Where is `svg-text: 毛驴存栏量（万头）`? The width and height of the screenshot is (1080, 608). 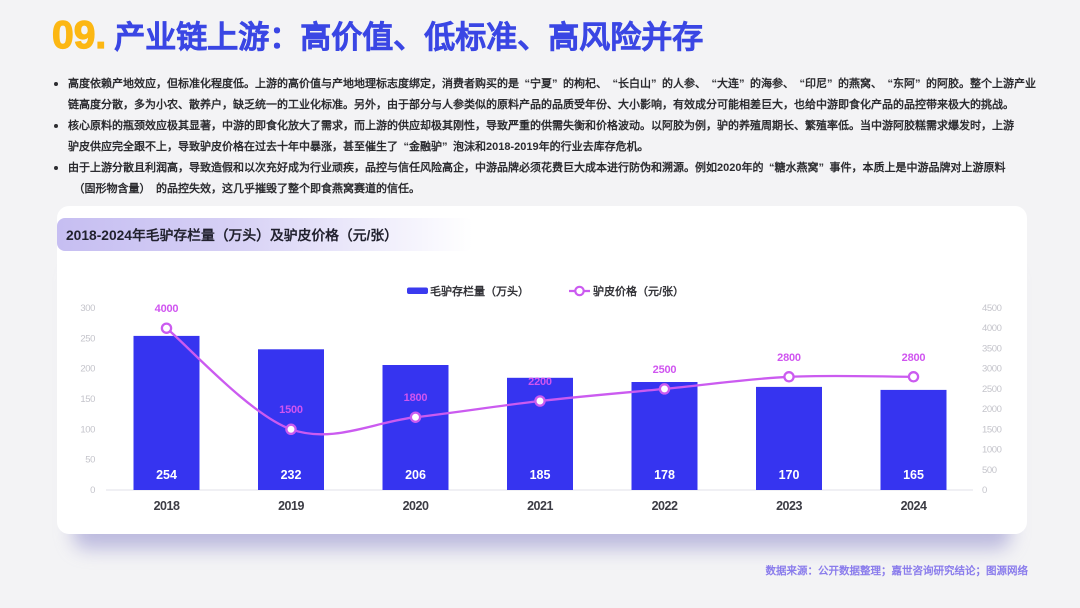
svg-text: 毛驴存栏量（万头） is located at coordinates (479, 291).